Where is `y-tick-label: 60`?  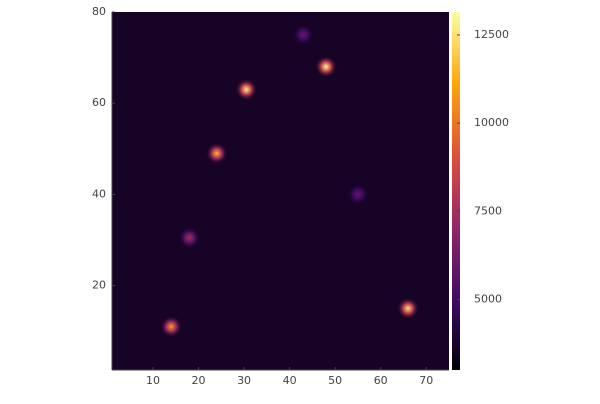
y-tick-label: 60 is located at coordinates (99, 102).